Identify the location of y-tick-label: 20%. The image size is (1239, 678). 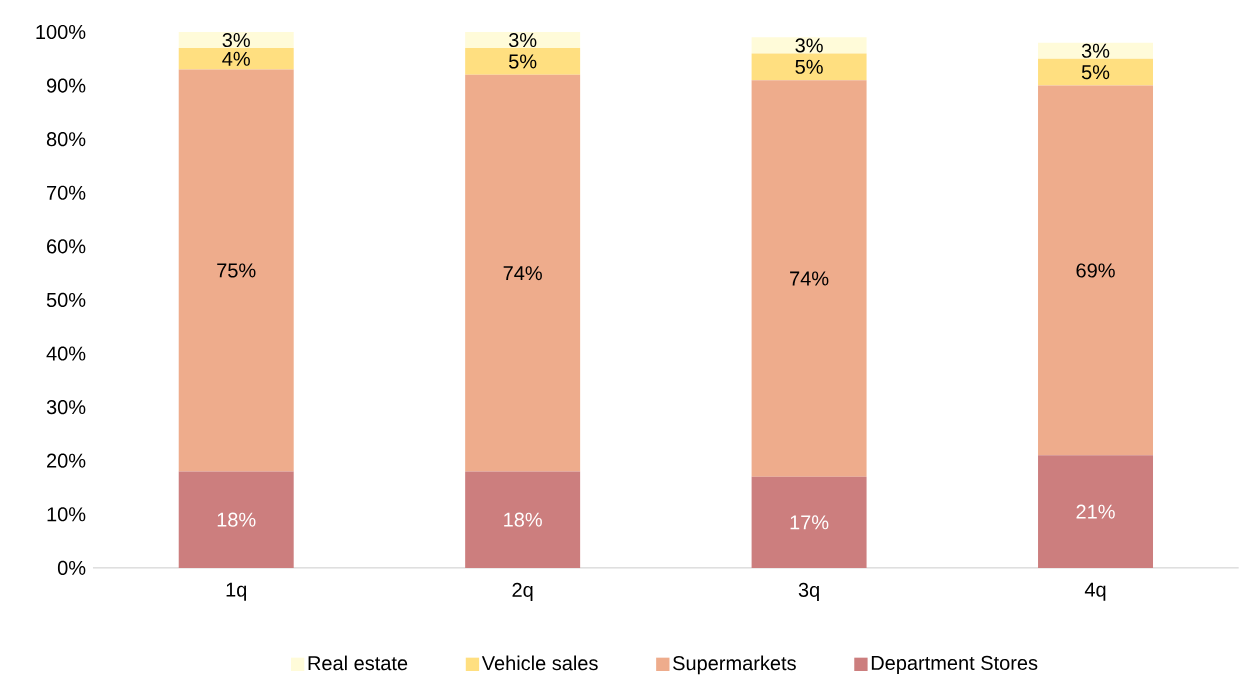
(66, 460).